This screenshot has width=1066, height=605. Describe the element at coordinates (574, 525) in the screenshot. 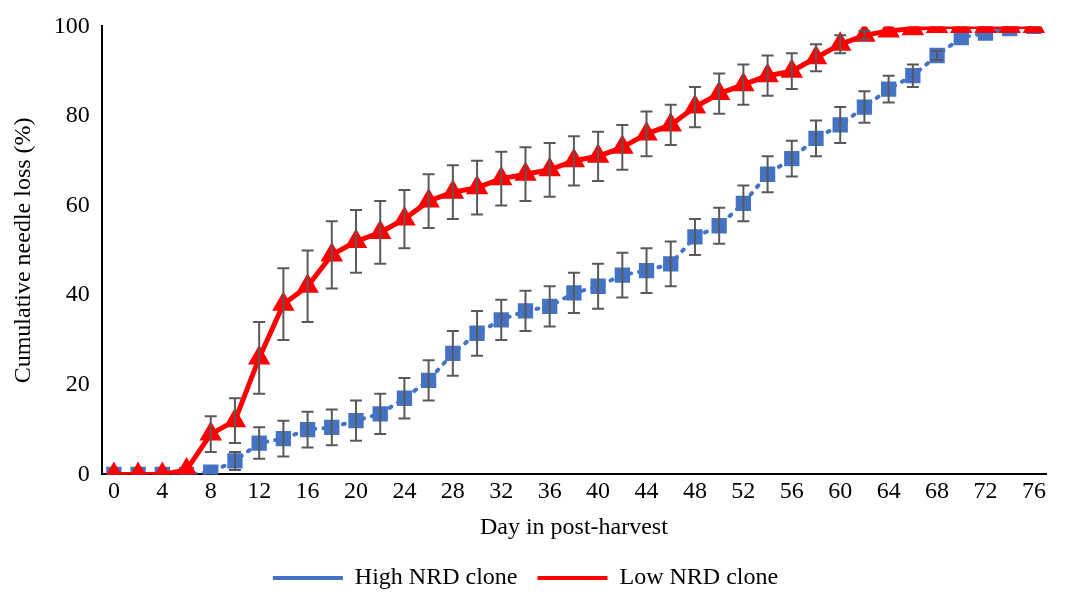

I see `x-axis-title: Day in post-harvest` at that location.